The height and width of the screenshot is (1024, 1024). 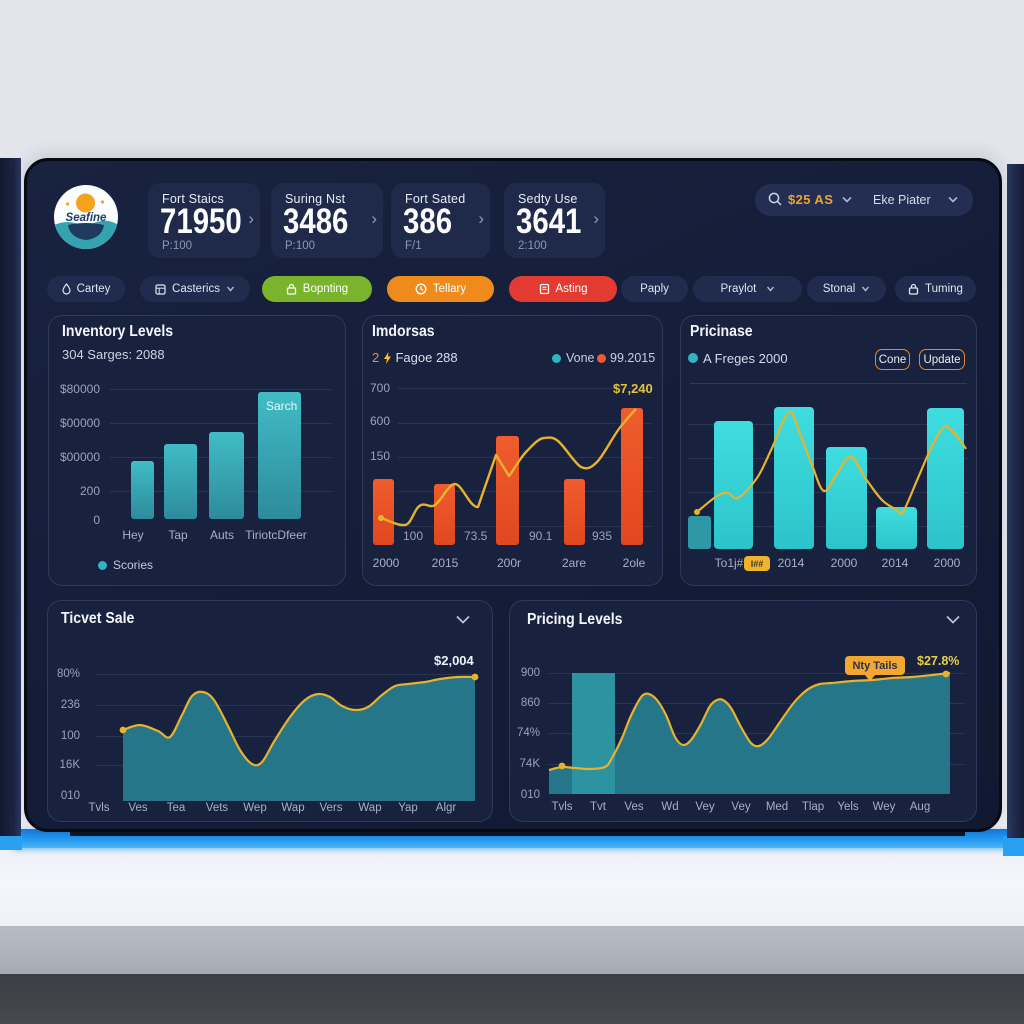 What do you see at coordinates (87, 218) in the screenshot?
I see `svg-text: Seafine` at bounding box center [87, 218].